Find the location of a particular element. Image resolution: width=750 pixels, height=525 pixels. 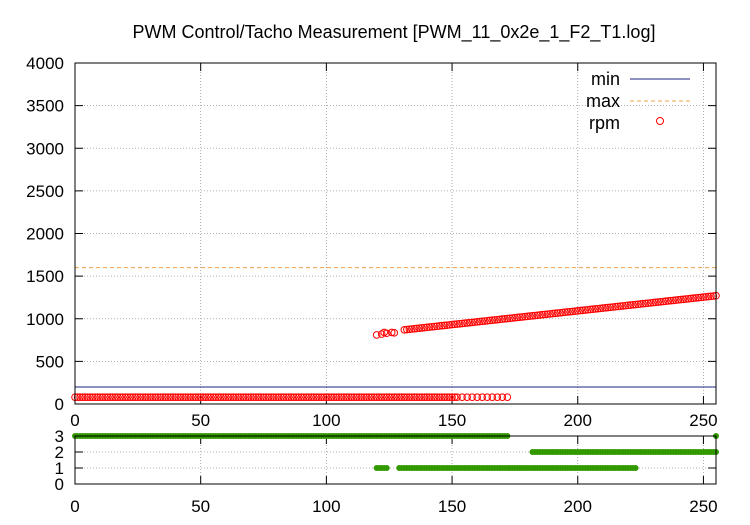

legend-swatch-rpm is located at coordinates (660, 121).